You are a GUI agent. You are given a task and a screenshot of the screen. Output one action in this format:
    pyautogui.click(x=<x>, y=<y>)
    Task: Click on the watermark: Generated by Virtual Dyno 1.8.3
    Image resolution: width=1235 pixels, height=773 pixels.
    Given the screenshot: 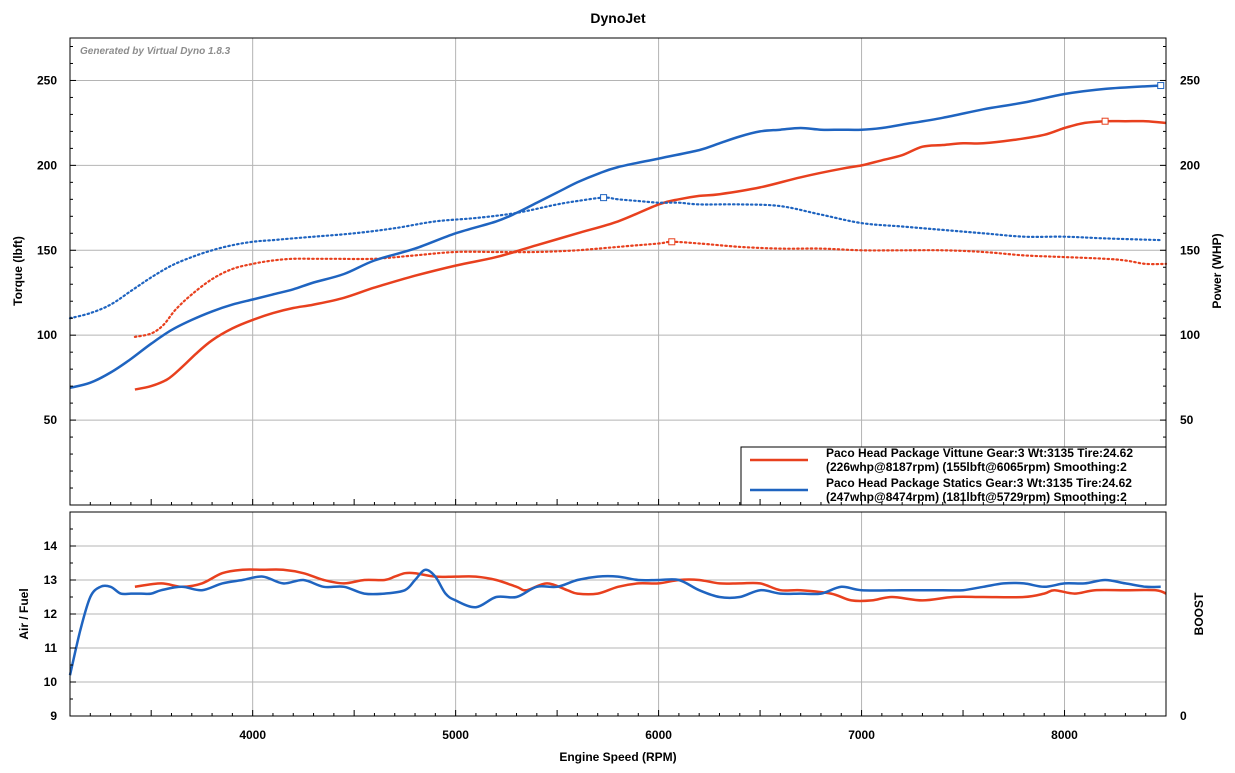 What is the action you would take?
    pyautogui.click(x=155, y=51)
    